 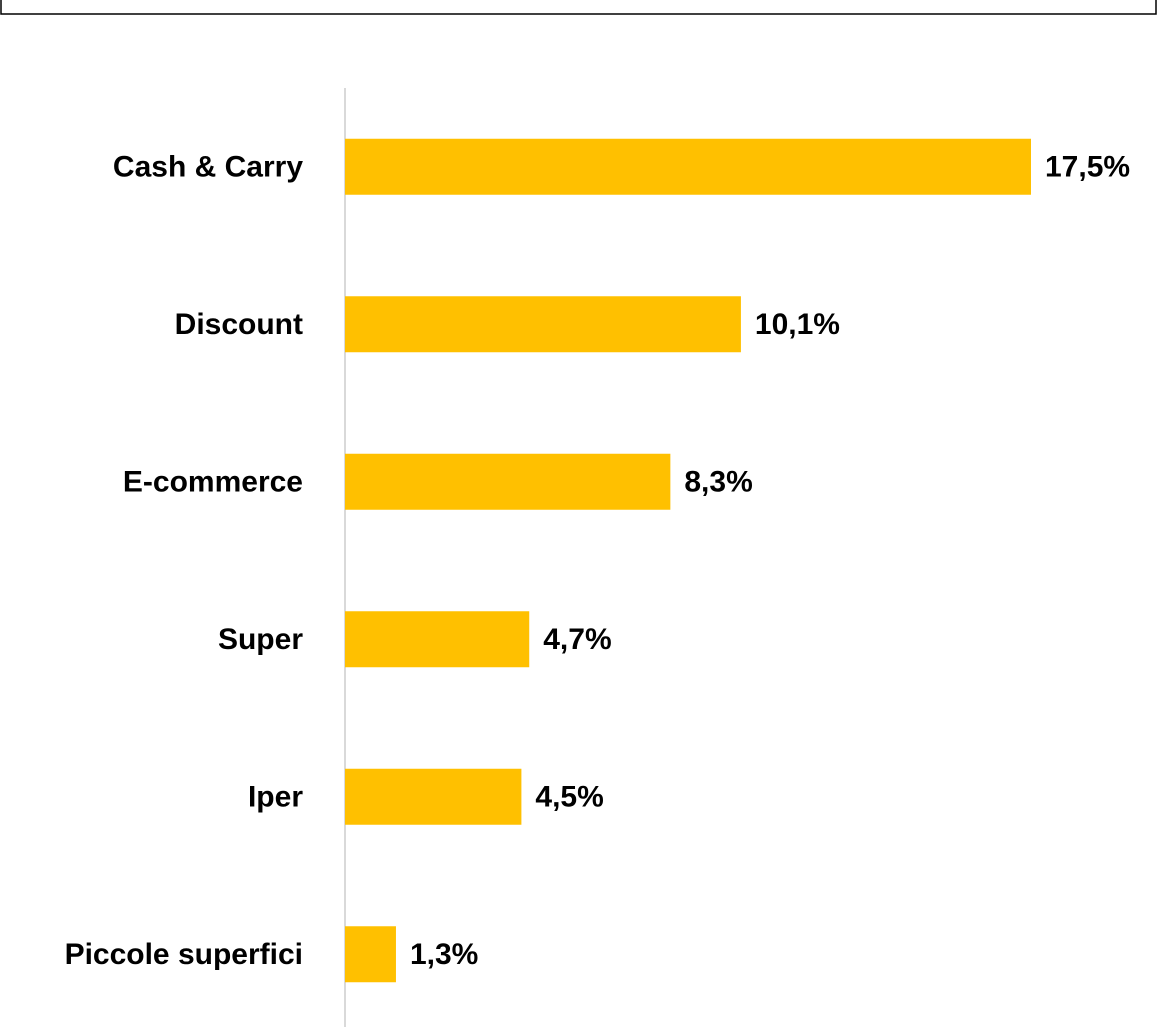 I want to click on value-label: 4,5%, so click(x=569, y=797).